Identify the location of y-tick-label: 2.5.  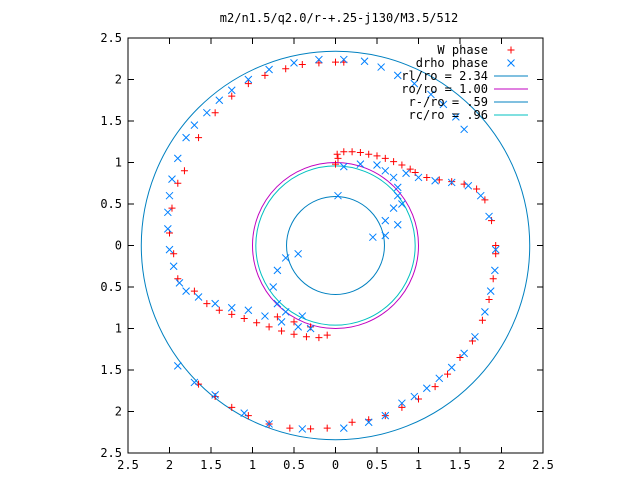
(111, 38).